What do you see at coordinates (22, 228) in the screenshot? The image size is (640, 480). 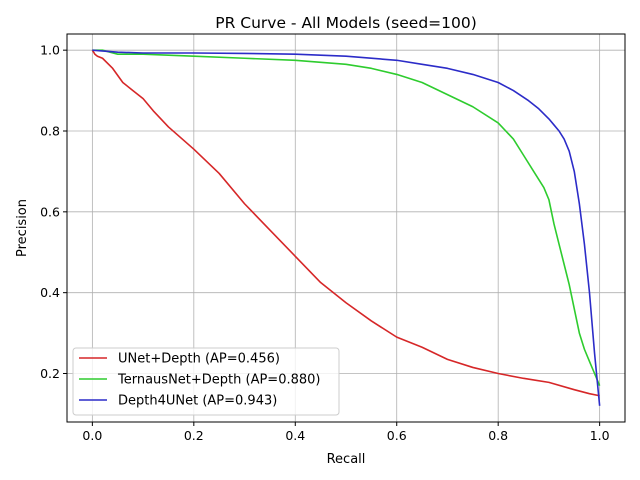 I see `y-axis-label: Precision` at bounding box center [22, 228].